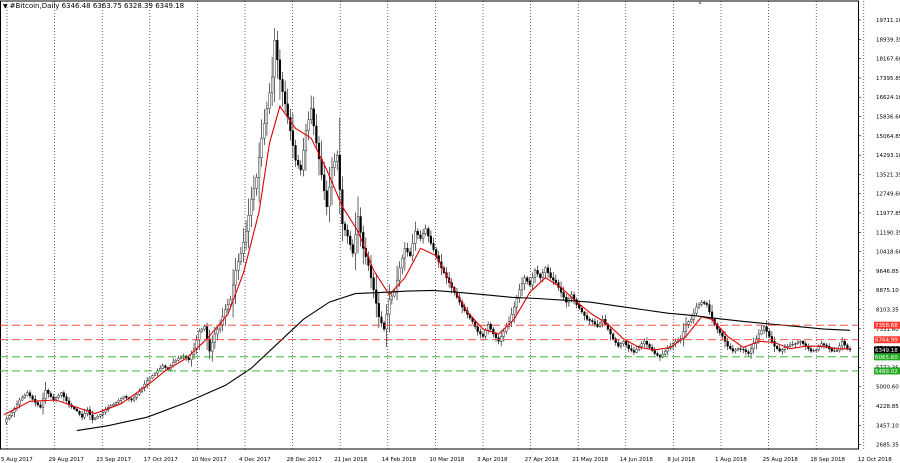 The height and width of the screenshot is (463, 900). I want to click on x-tick-label: 21 May 2018, so click(590, 460).